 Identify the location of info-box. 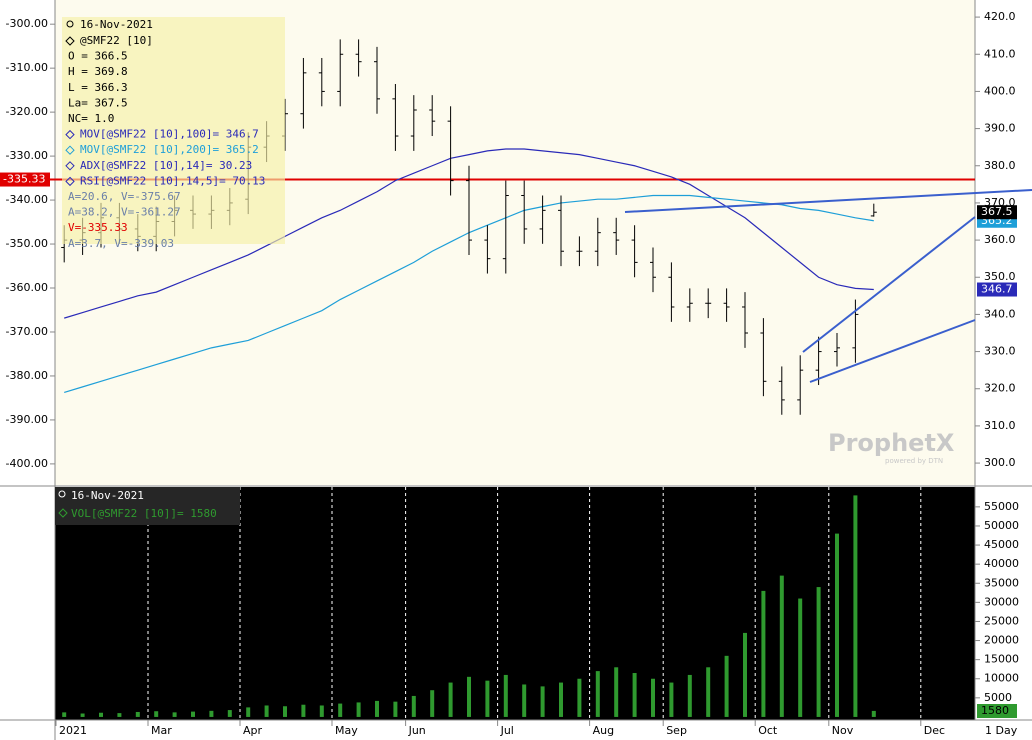
(173, 130).